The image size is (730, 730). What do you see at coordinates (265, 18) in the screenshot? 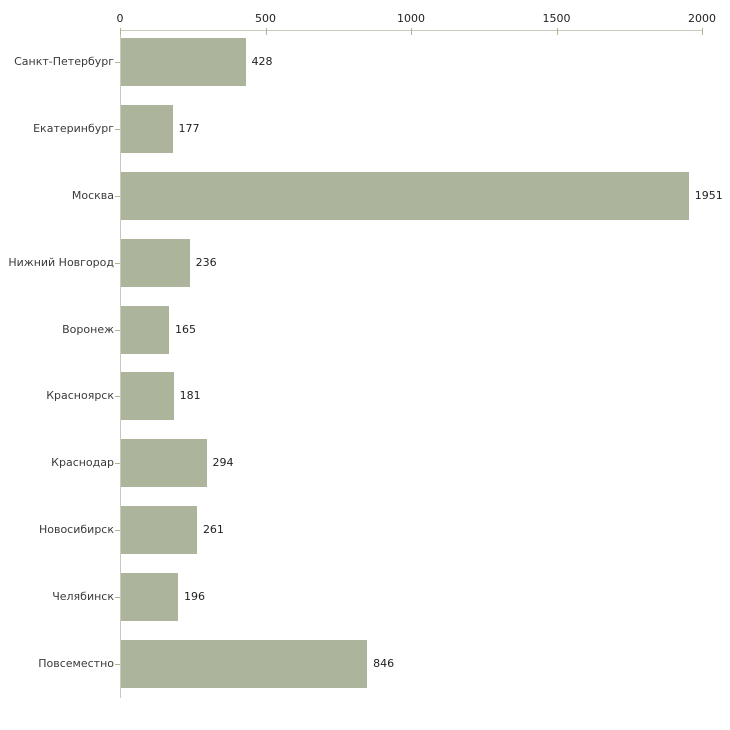
I see `x-tick-label: 500` at bounding box center [265, 18].